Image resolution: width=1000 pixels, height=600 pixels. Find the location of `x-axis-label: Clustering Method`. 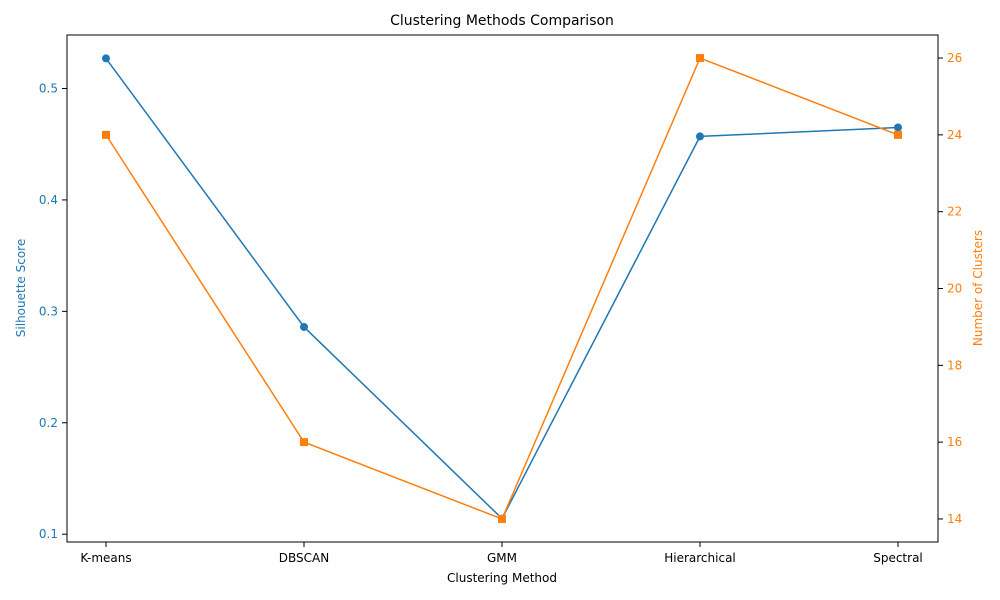

x-axis-label: Clustering Method is located at coordinates (502, 578).